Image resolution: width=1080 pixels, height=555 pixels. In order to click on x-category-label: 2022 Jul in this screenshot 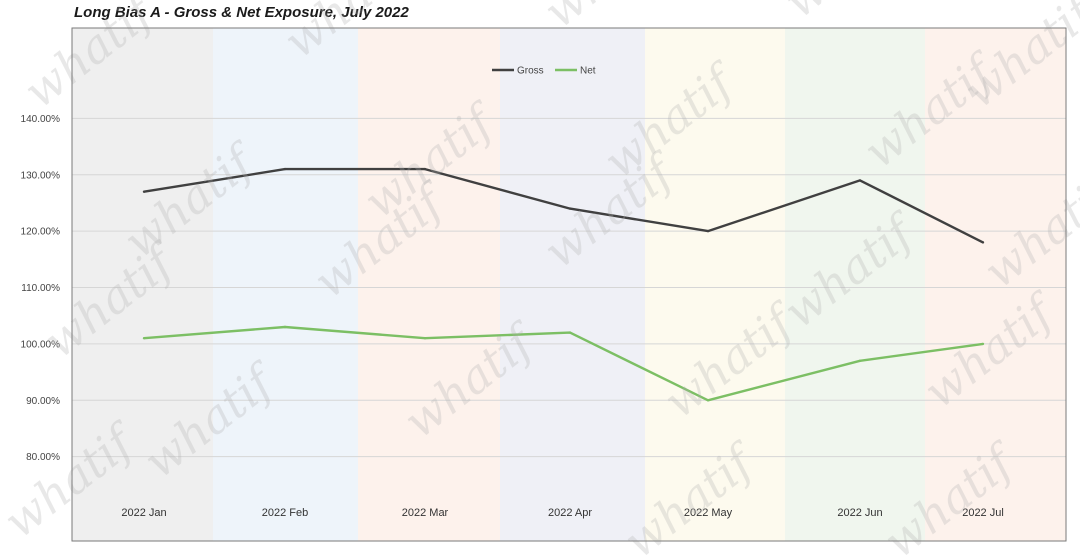, I will do `click(983, 513)`.